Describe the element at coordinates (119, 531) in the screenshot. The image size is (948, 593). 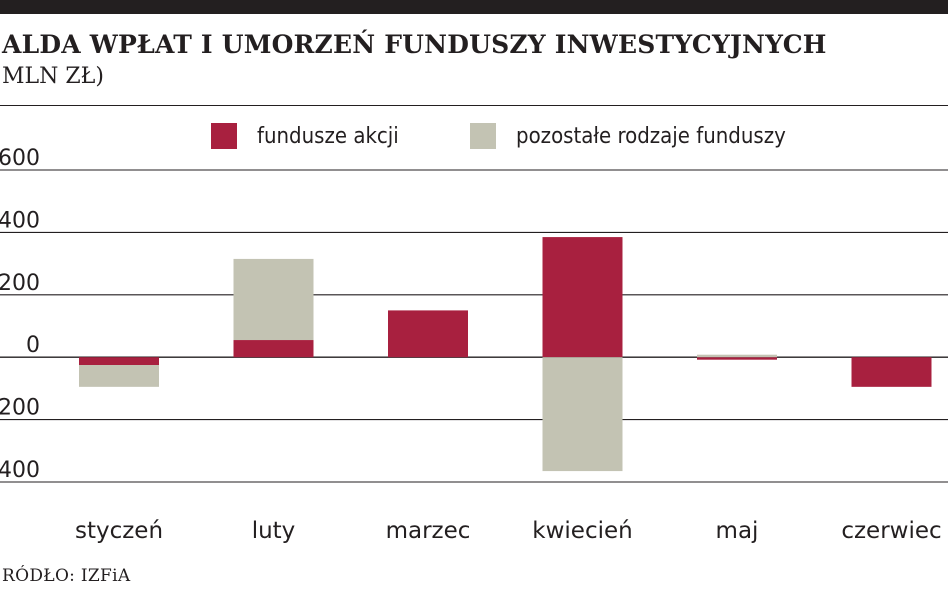
I see `x-tick-label: styczeń` at that location.